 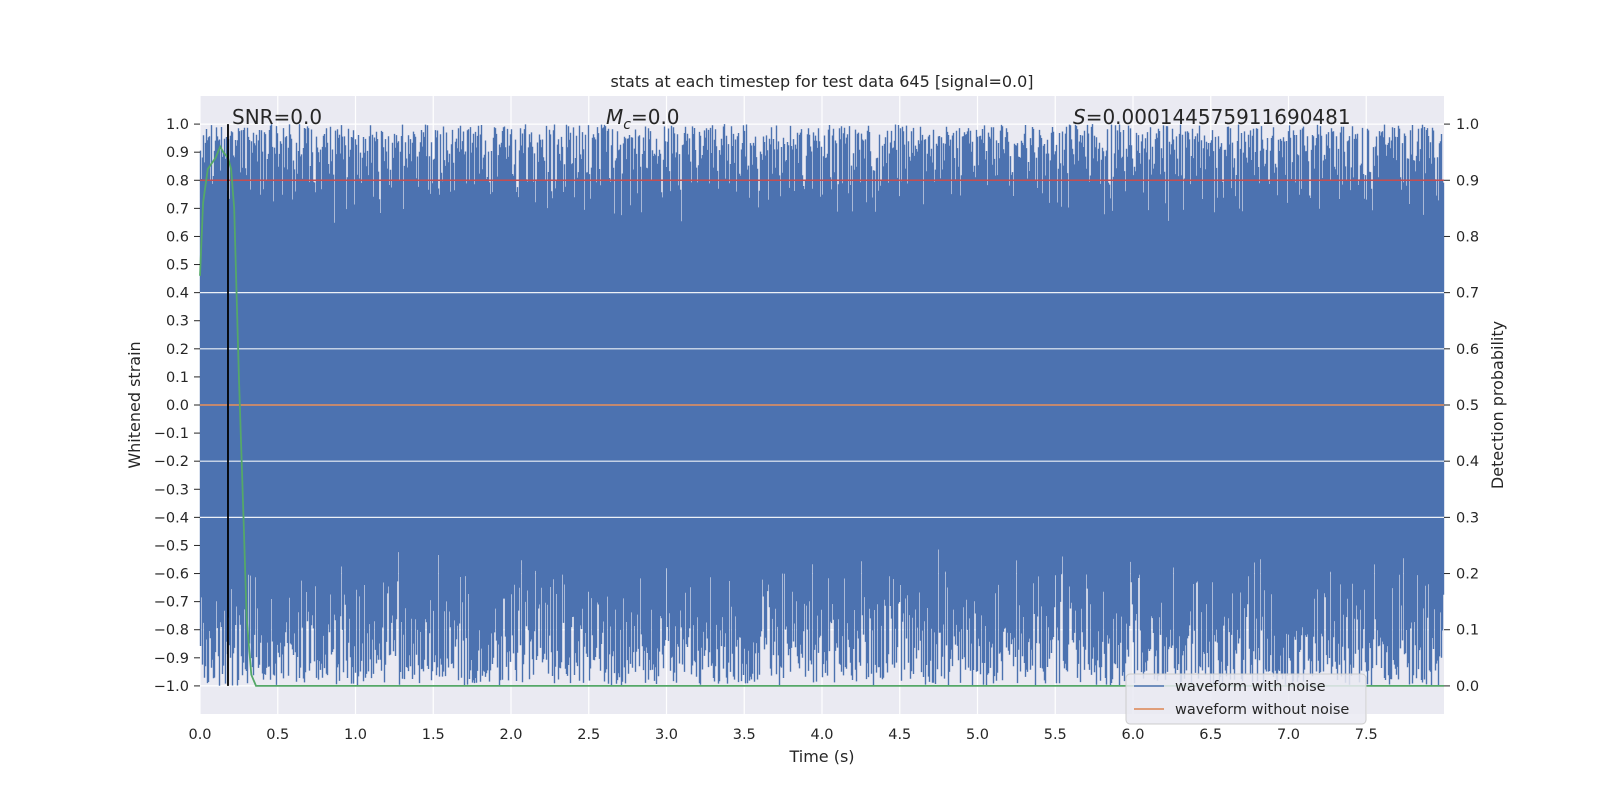 What do you see at coordinates (171, 546) in the screenshot?
I see `y-tick-label: −0.5` at bounding box center [171, 546].